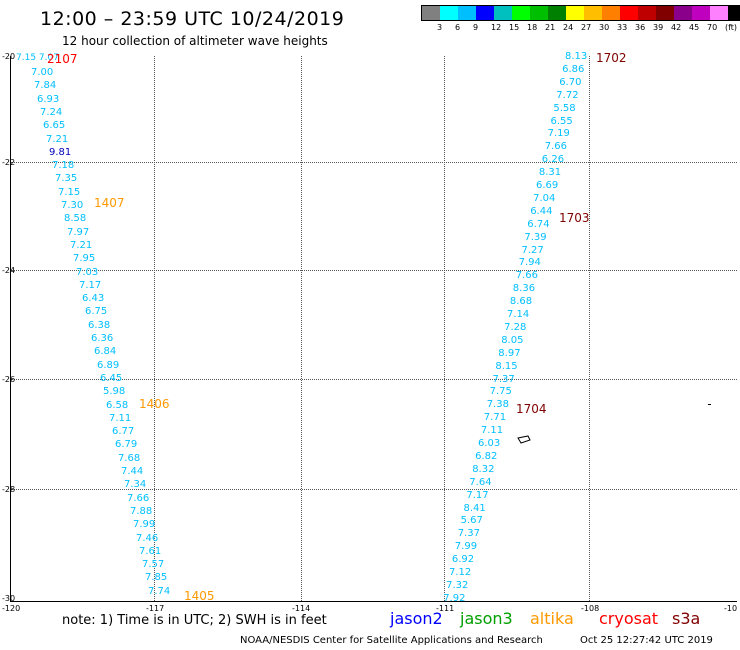 Image resolution: width=740 pixels, height=650 pixels. What do you see at coordinates (547, 185) in the screenshot?
I see `wave-height-value: 6.69` at bounding box center [547, 185].